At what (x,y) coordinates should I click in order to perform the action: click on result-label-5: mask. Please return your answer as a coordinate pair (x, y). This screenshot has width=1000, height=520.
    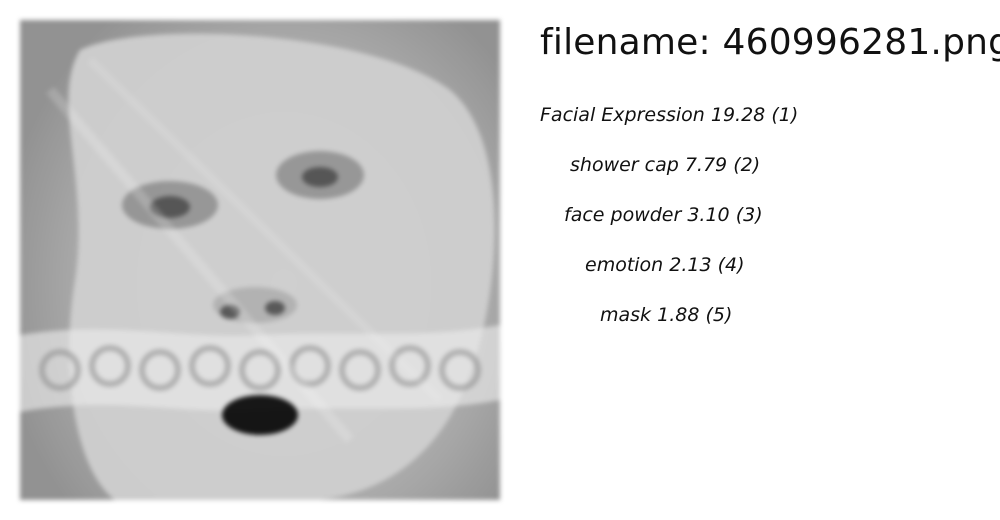
    Looking at the image, I should click on (626, 315).